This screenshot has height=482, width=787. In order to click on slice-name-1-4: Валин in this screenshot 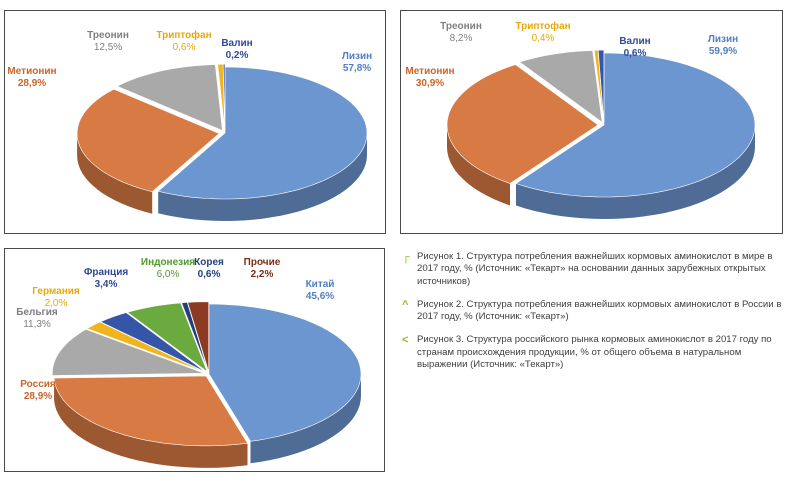, I will do `click(635, 41)`.